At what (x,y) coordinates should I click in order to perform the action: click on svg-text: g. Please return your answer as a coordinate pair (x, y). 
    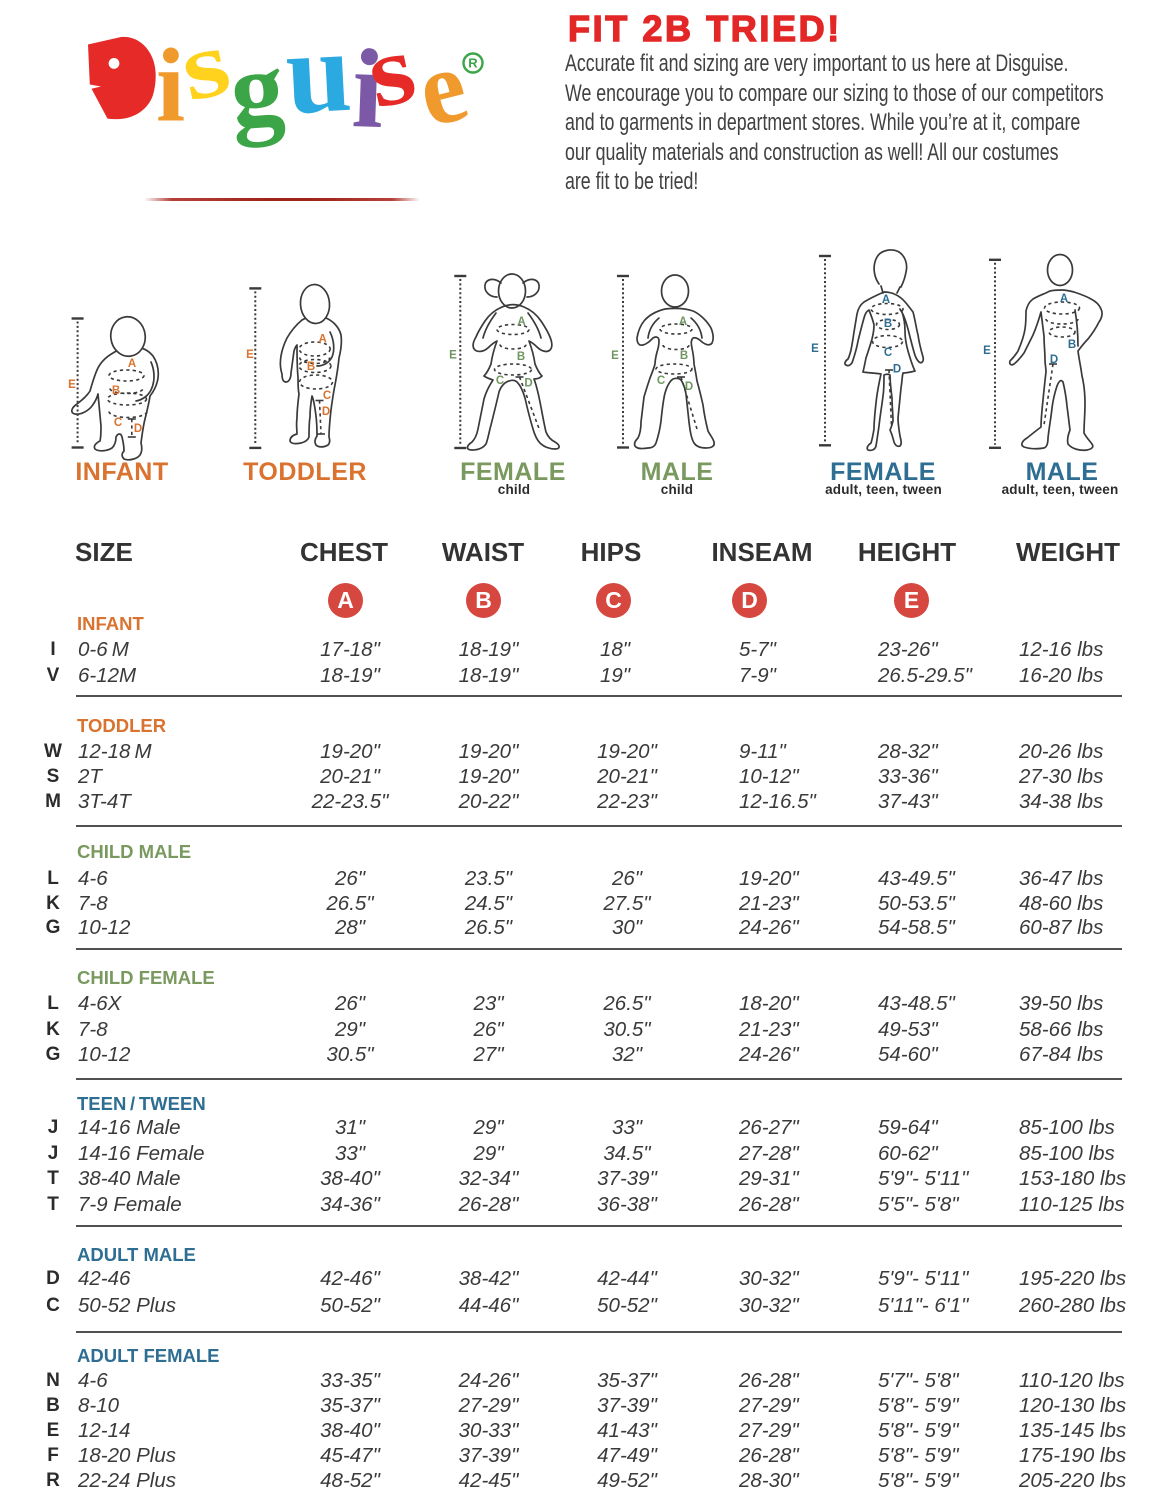
    Looking at the image, I should click on (256, 89).